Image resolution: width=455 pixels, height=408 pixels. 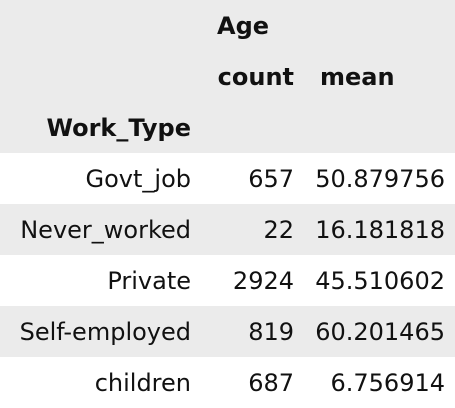 What do you see at coordinates (105, 331) in the screenshot?
I see `row-label: Self-employed` at bounding box center [105, 331].